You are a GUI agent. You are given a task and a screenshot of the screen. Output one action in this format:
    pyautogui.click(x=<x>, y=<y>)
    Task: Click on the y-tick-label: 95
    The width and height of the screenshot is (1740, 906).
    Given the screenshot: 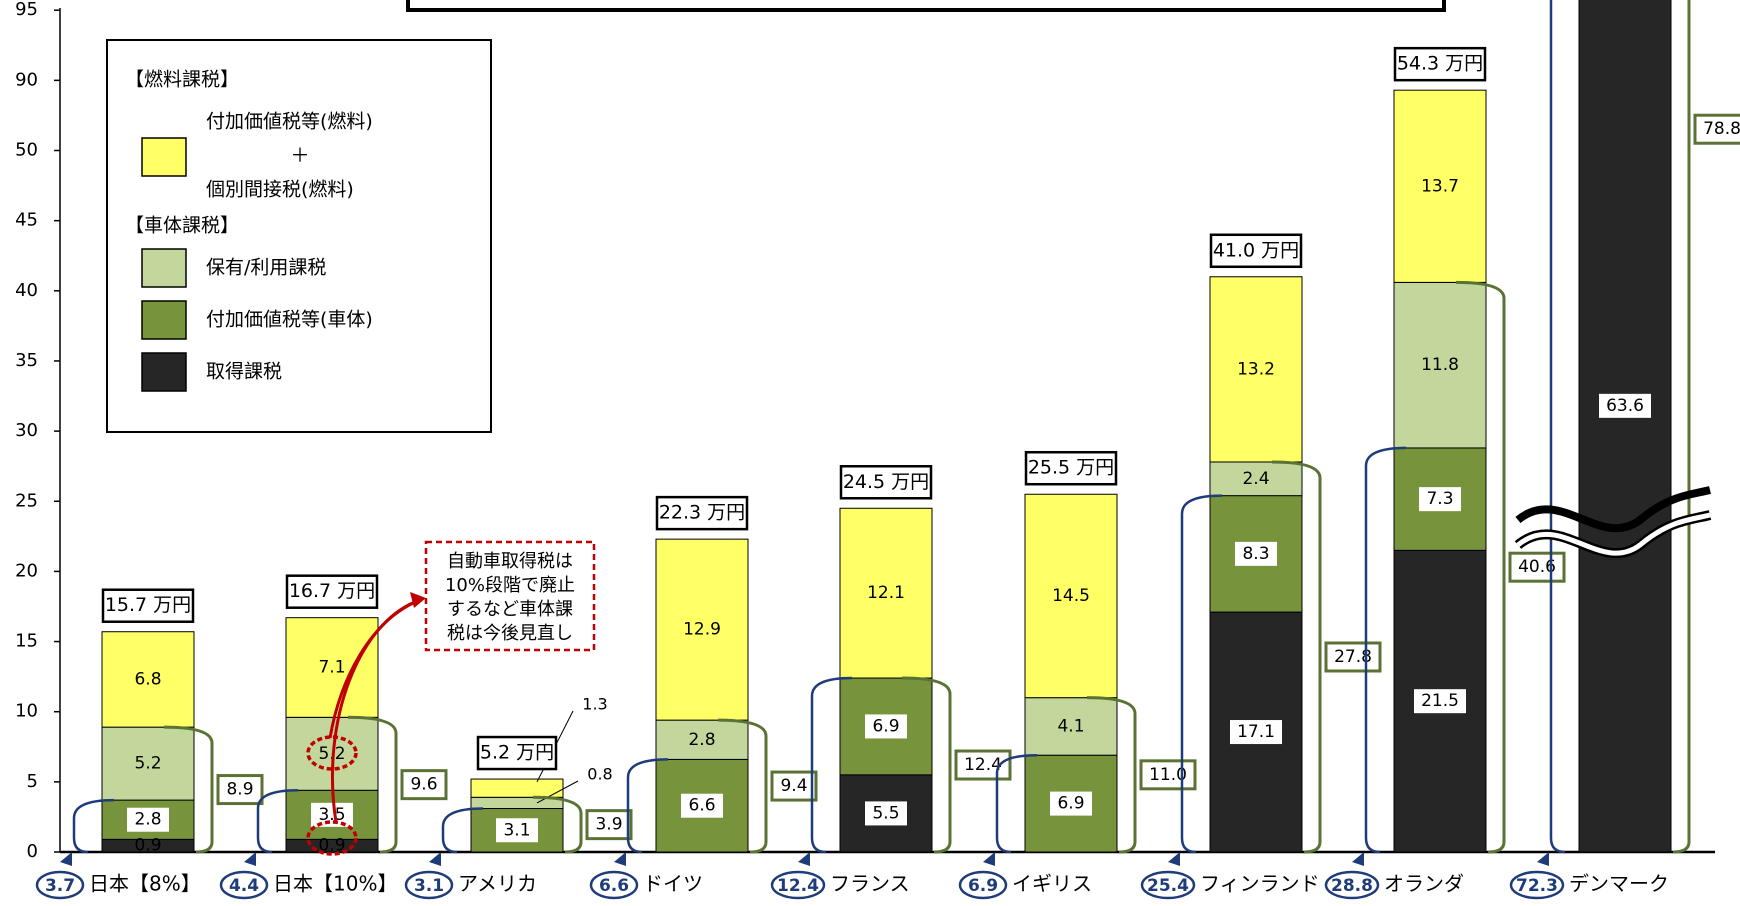 What is the action you would take?
    pyautogui.click(x=26, y=10)
    